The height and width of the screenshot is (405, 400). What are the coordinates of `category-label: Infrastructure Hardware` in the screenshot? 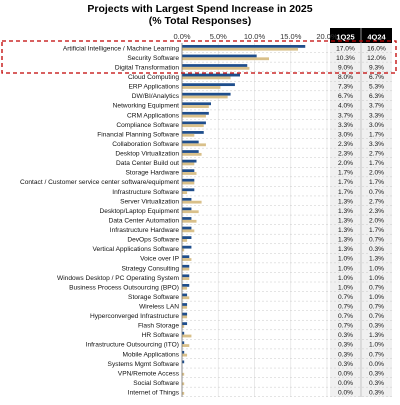 It's located at (145, 230).